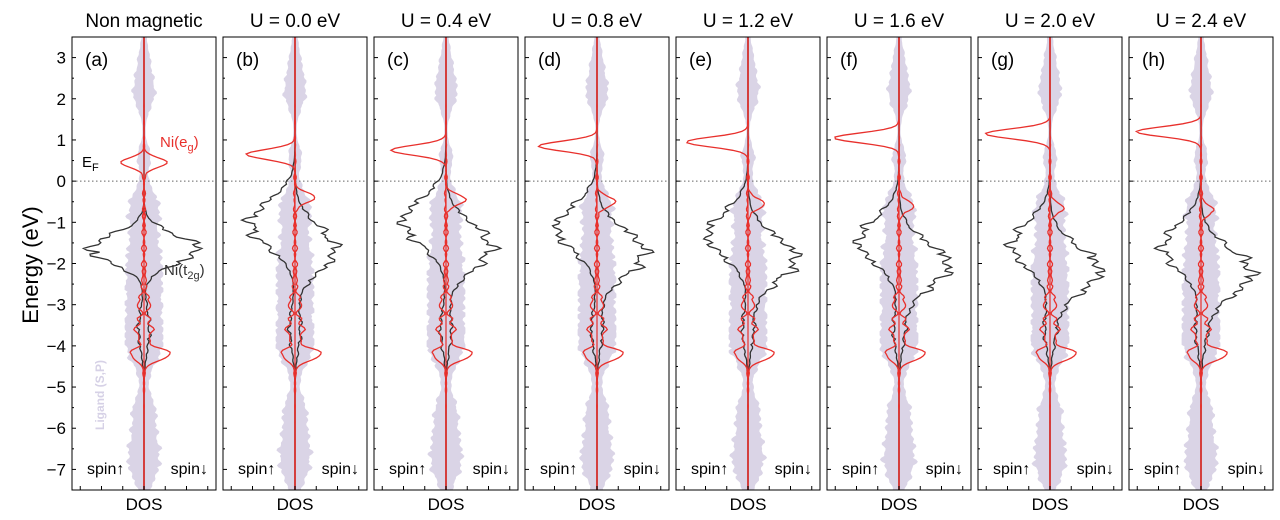 This screenshot has width=1280, height=520. What do you see at coordinates (1201, 21) in the screenshot?
I see `panel-title: U = 2.4 eV` at bounding box center [1201, 21].